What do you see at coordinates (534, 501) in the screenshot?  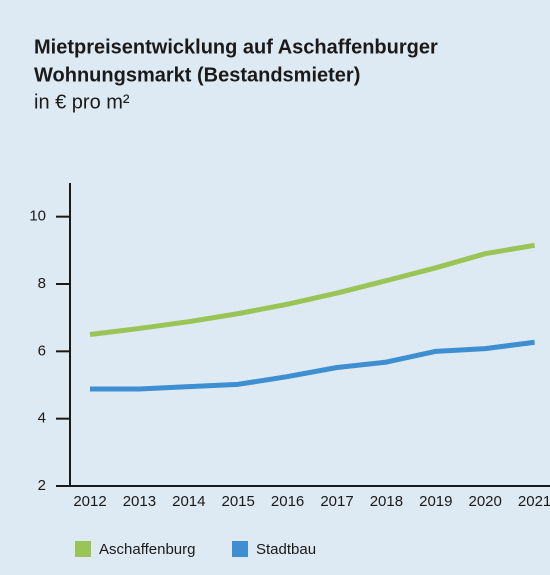 I see `x-tick-label: 2021` at bounding box center [534, 501].